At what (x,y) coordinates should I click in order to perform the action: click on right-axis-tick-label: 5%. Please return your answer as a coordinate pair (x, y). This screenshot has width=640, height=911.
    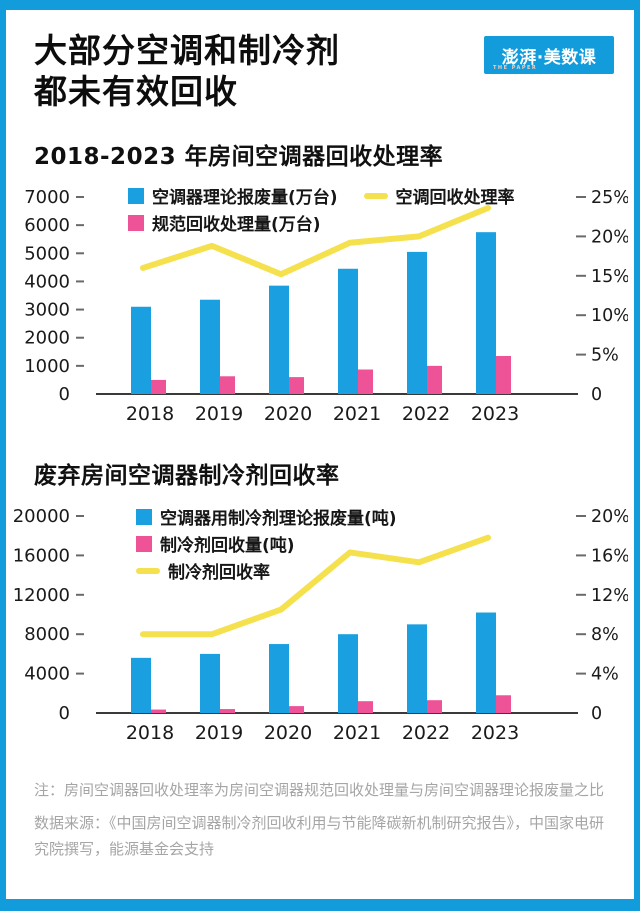
    Looking at the image, I should click on (605, 356).